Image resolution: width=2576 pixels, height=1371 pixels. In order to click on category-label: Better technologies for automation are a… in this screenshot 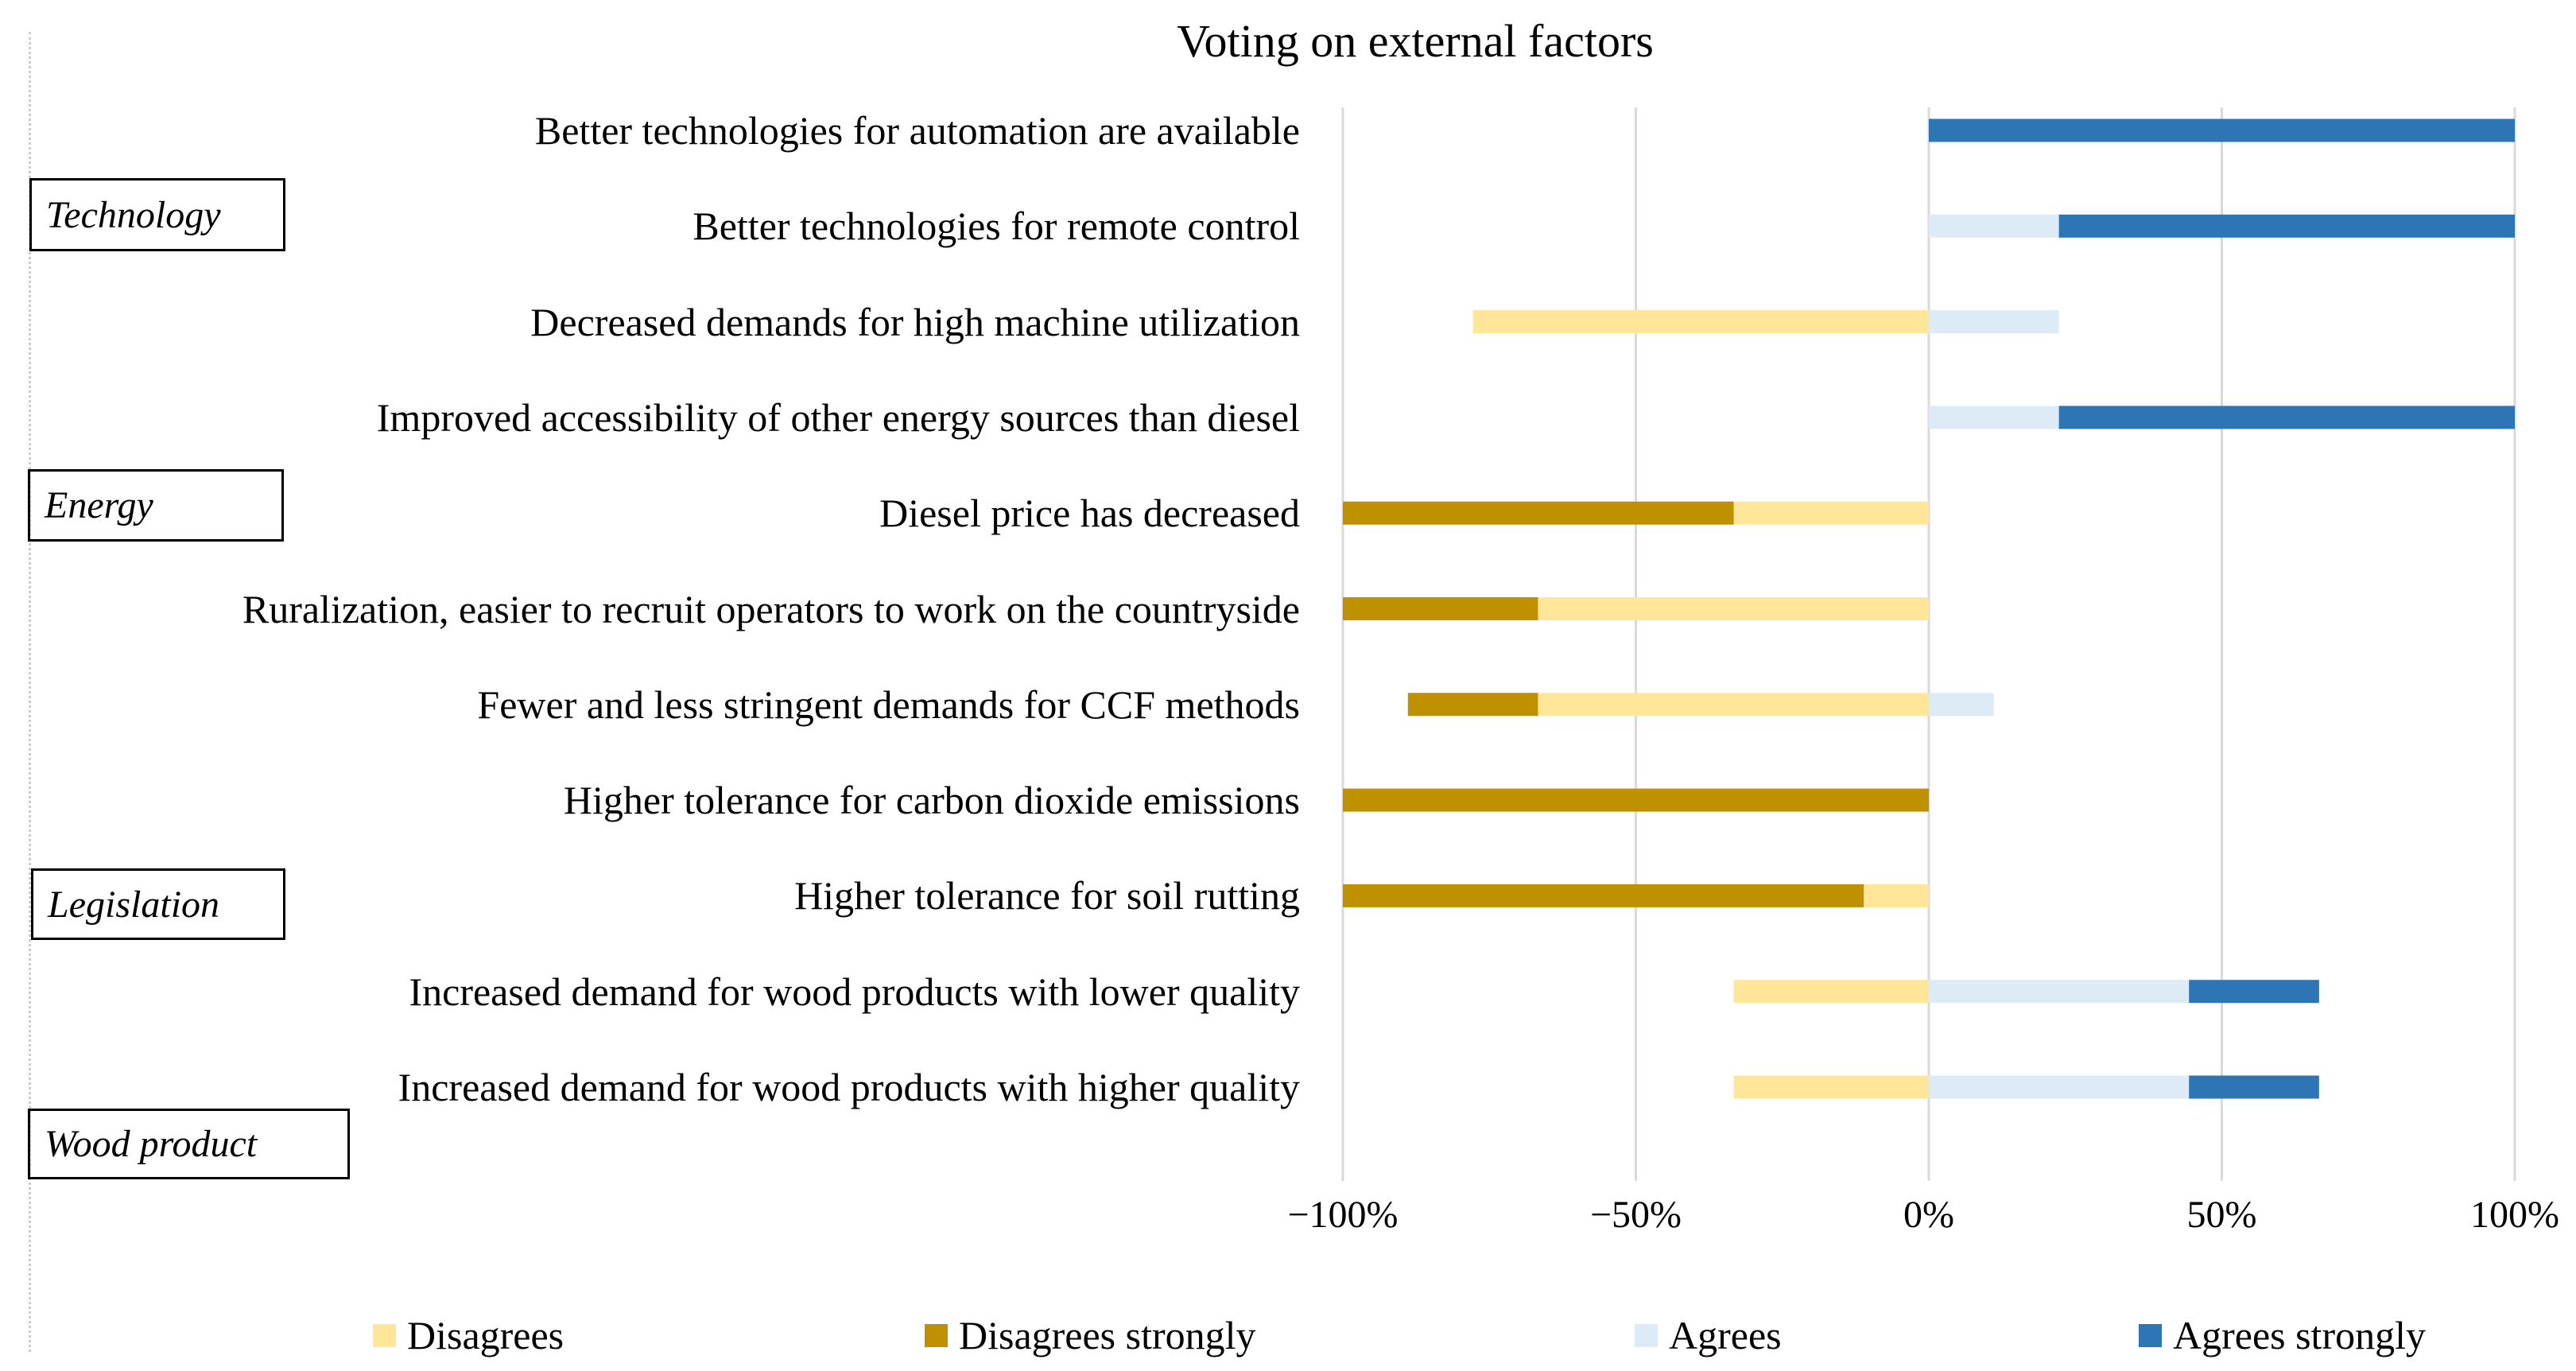, I will do `click(917, 130)`.